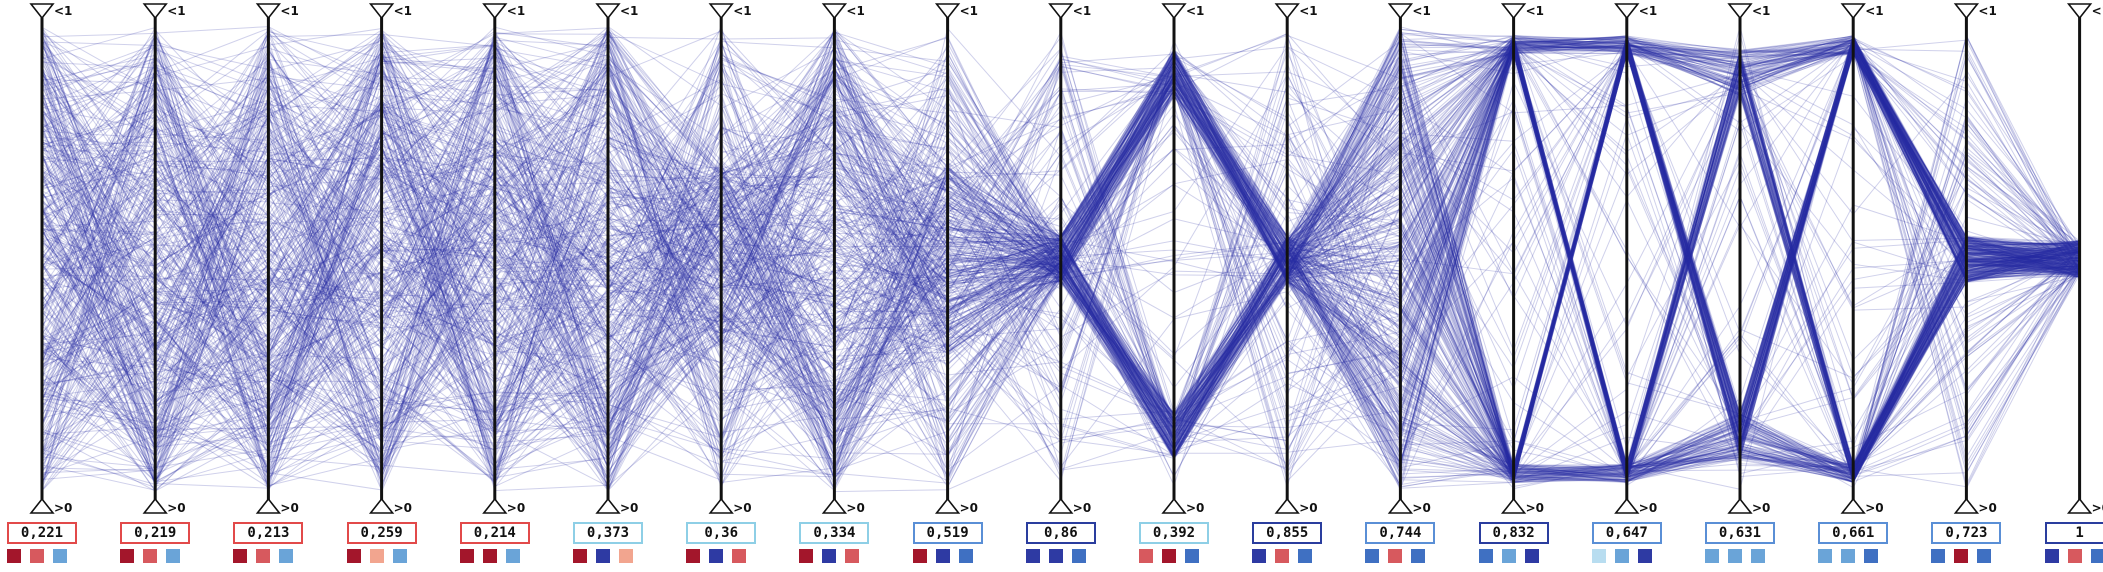  I want to click on axis-value-box: 0,213, so click(268, 533).